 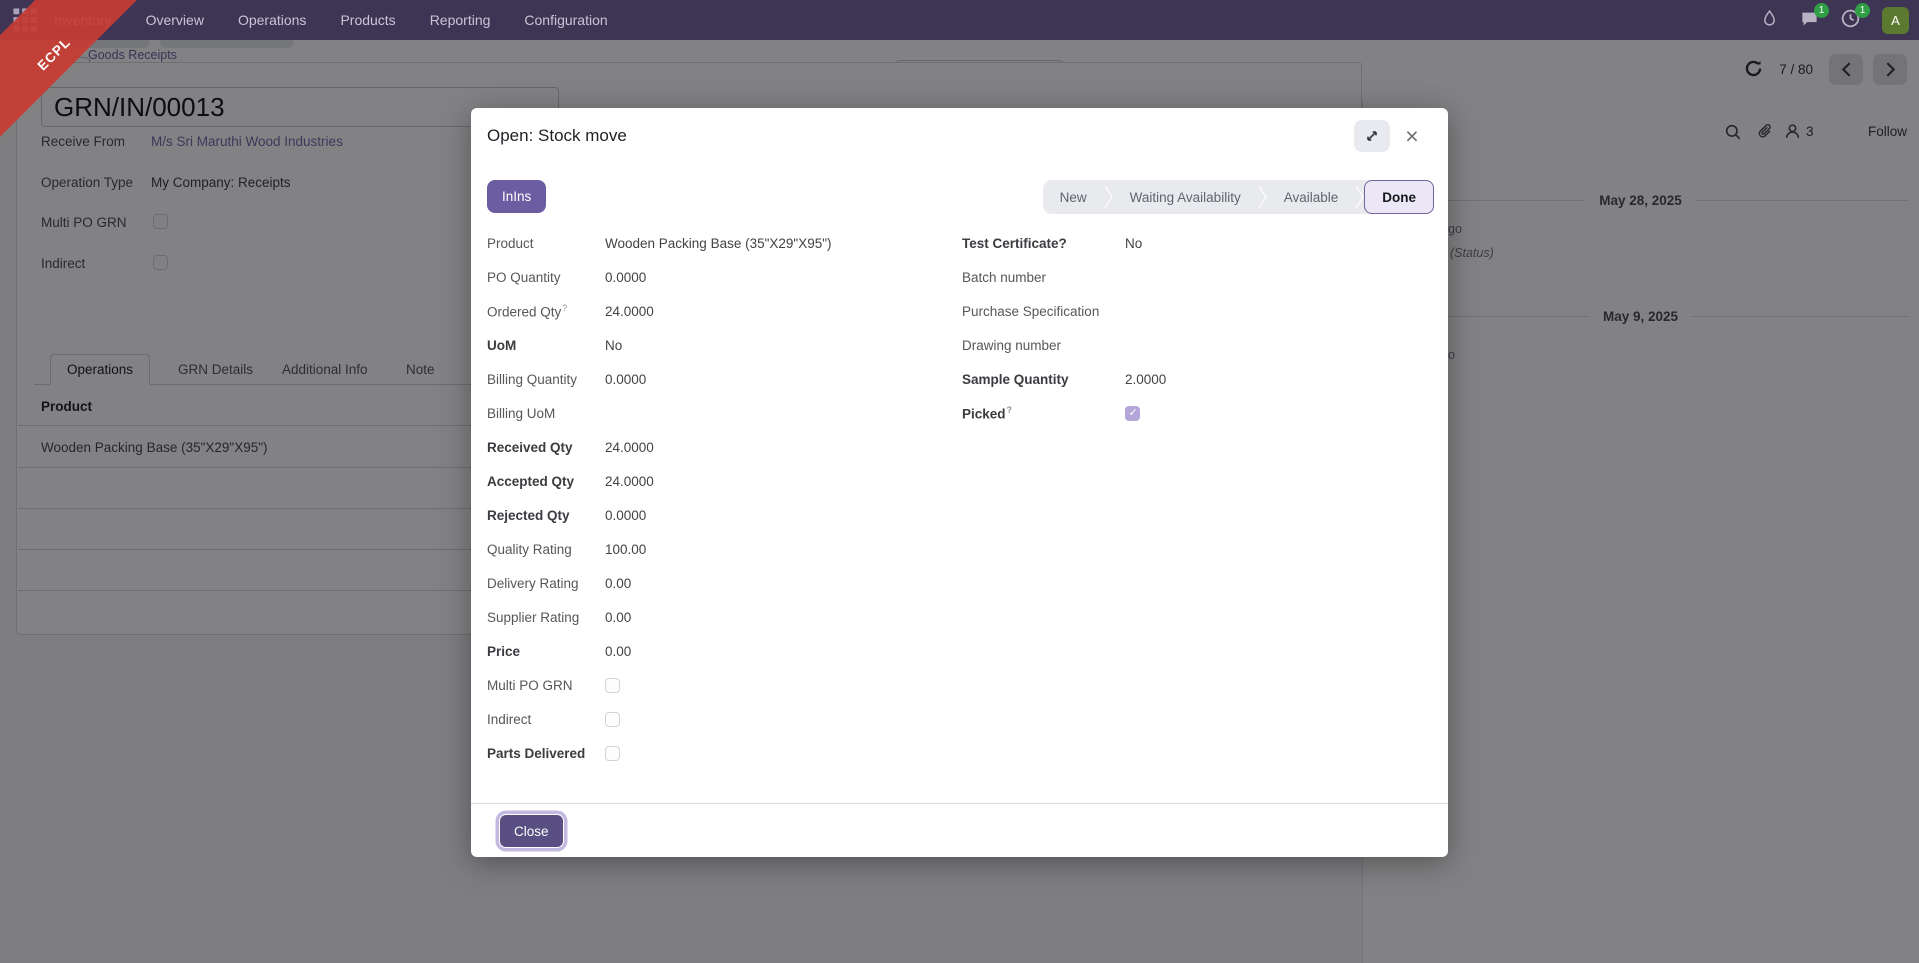 I want to click on activities-clock-icon: 1, so click(x=1855, y=17).